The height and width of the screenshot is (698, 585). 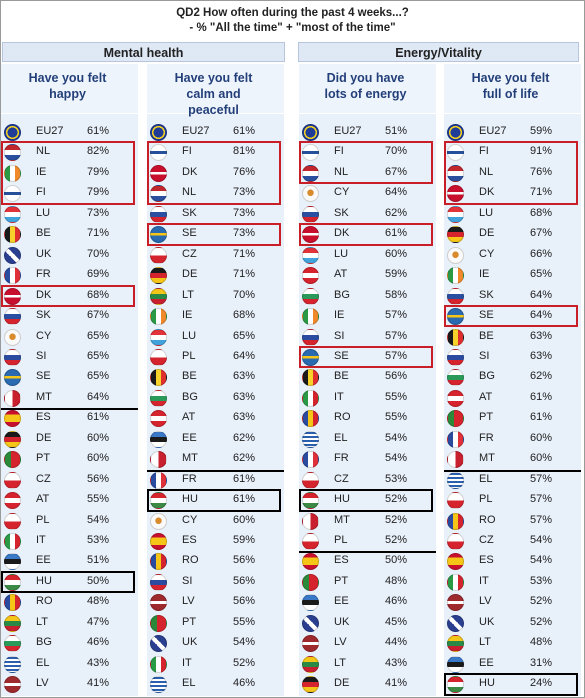 What do you see at coordinates (367, 561) in the screenshot?
I see `table-row: ES 50%` at bounding box center [367, 561].